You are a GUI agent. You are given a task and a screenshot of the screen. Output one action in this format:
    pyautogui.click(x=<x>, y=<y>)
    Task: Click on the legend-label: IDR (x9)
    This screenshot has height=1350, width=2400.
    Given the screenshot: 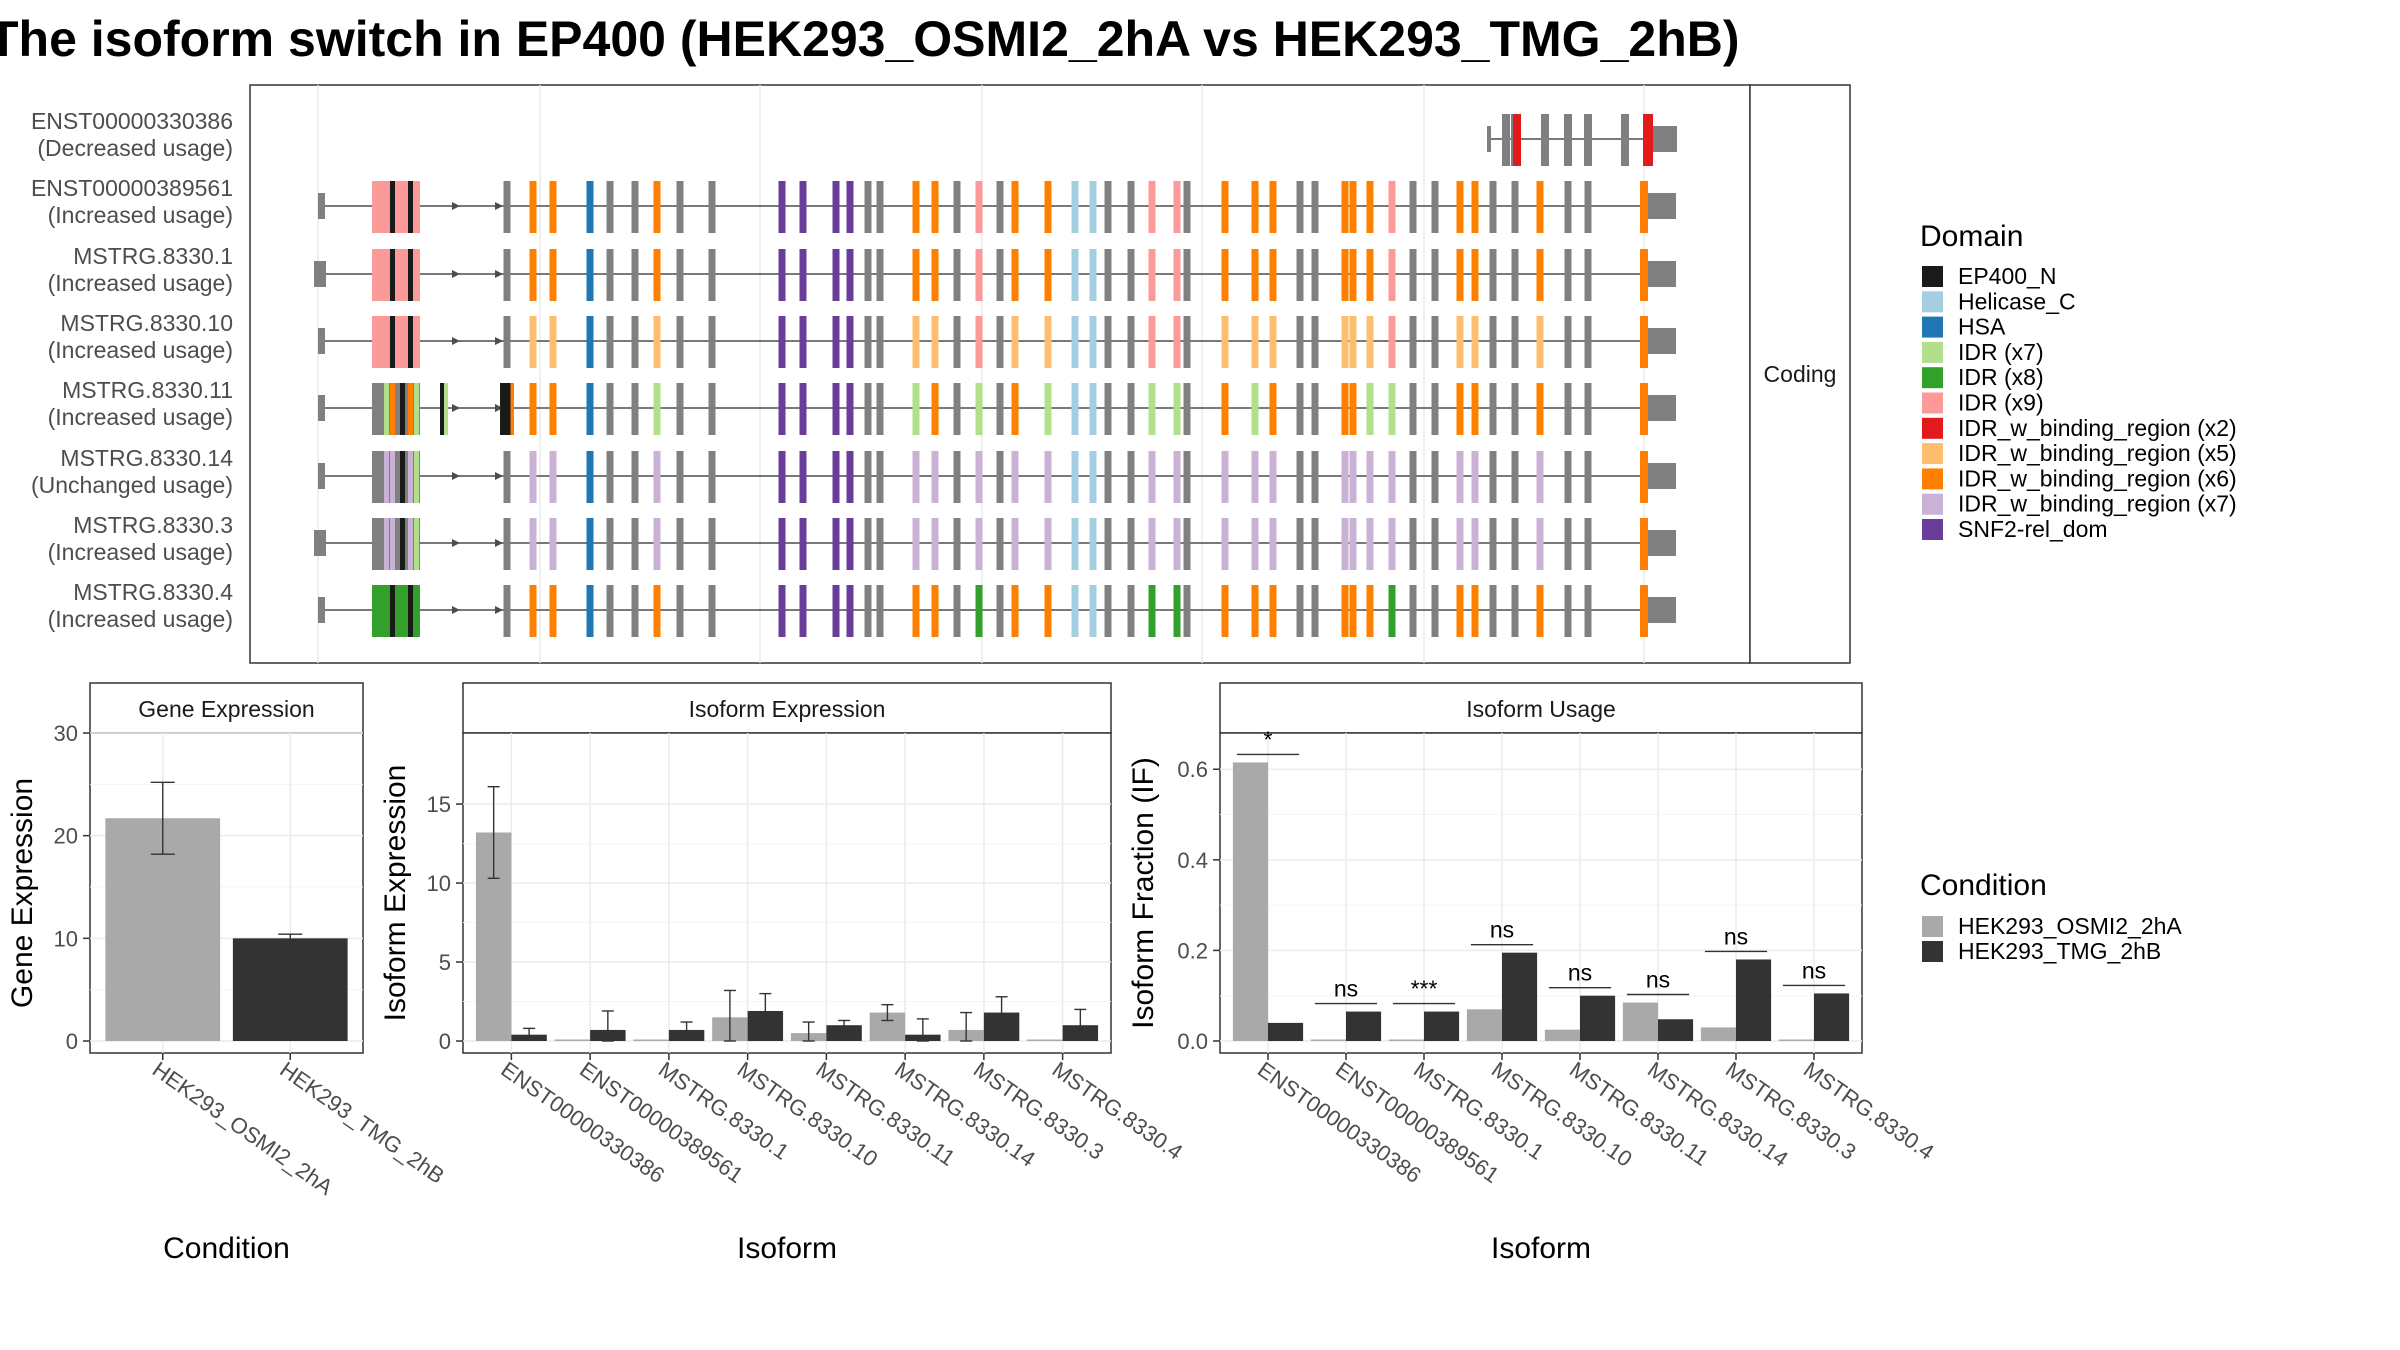 What is the action you would take?
    pyautogui.click(x=2001, y=403)
    